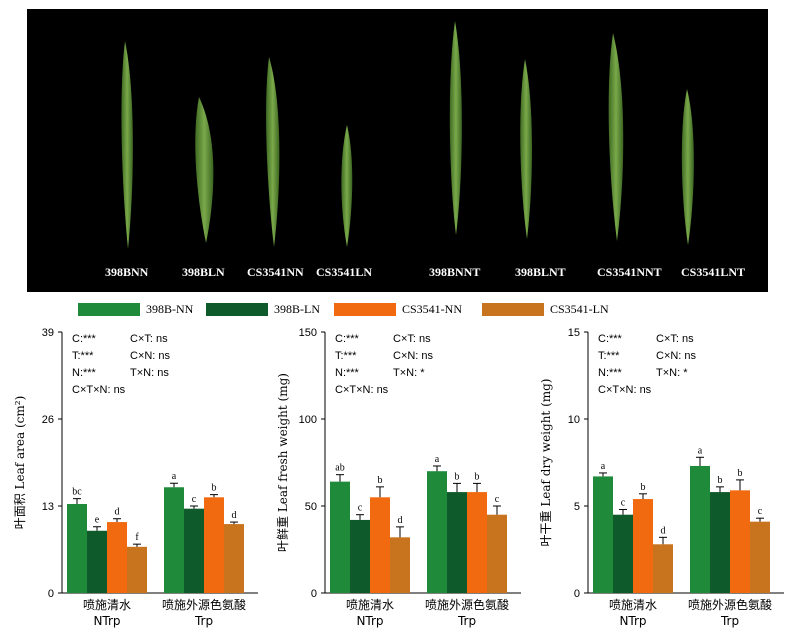 This screenshot has width=789, height=636. Describe the element at coordinates (574, 333) in the screenshot. I see `y-tick-label: 15` at that location.